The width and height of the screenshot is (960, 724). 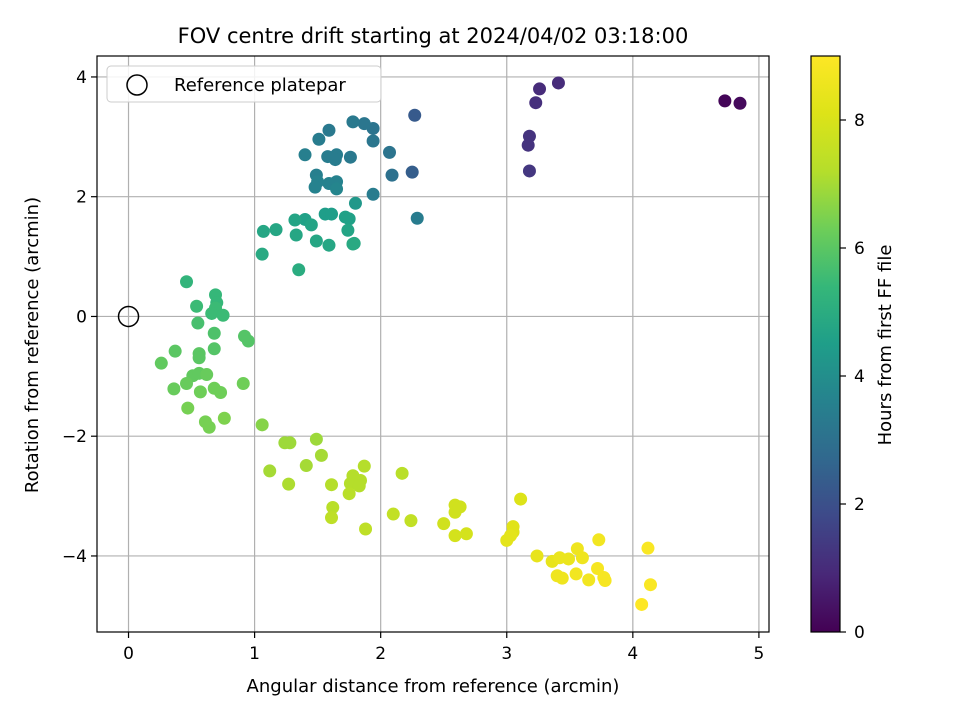 I want to click on x-tick-label: 4, so click(x=632, y=654).